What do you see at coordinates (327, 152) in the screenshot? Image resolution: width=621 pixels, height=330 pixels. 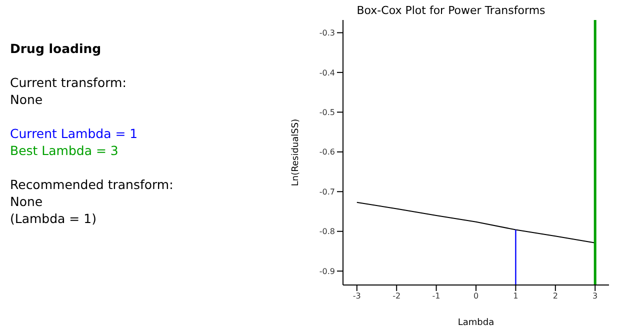 I see `y-tick-label: -0.6` at bounding box center [327, 152].